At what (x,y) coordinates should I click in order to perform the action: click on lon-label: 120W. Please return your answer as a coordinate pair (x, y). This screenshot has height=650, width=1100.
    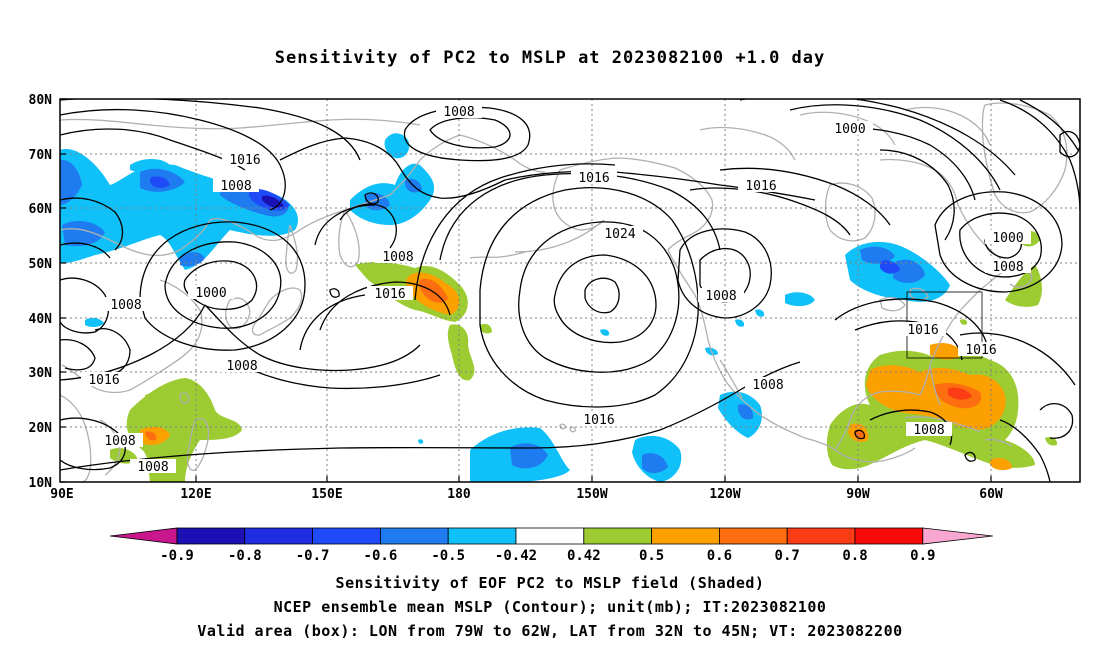
    Looking at the image, I should click on (724, 494).